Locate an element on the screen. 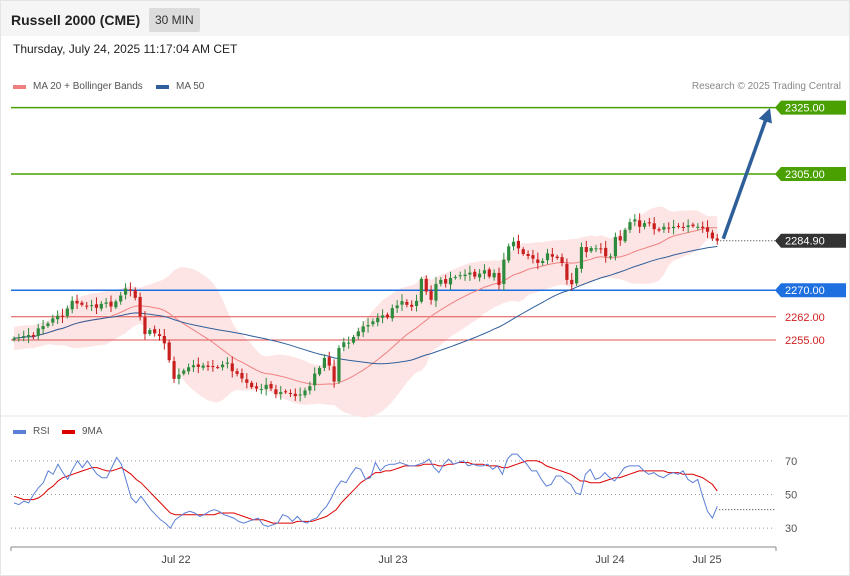 The image size is (850, 576). rsi-ma-line is located at coordinates (365, 492).